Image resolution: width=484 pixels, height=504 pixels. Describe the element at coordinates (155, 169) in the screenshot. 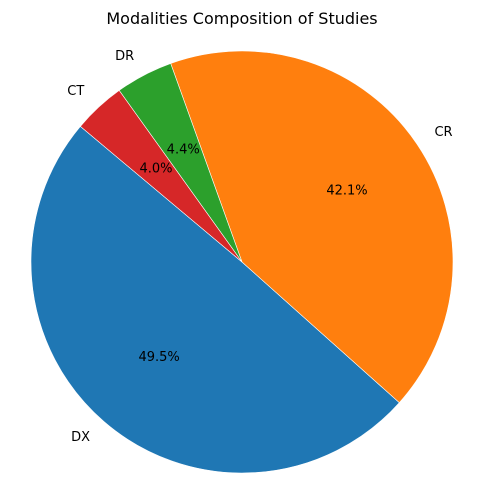

I see `pct-label-ct: 4.0%` at that location.